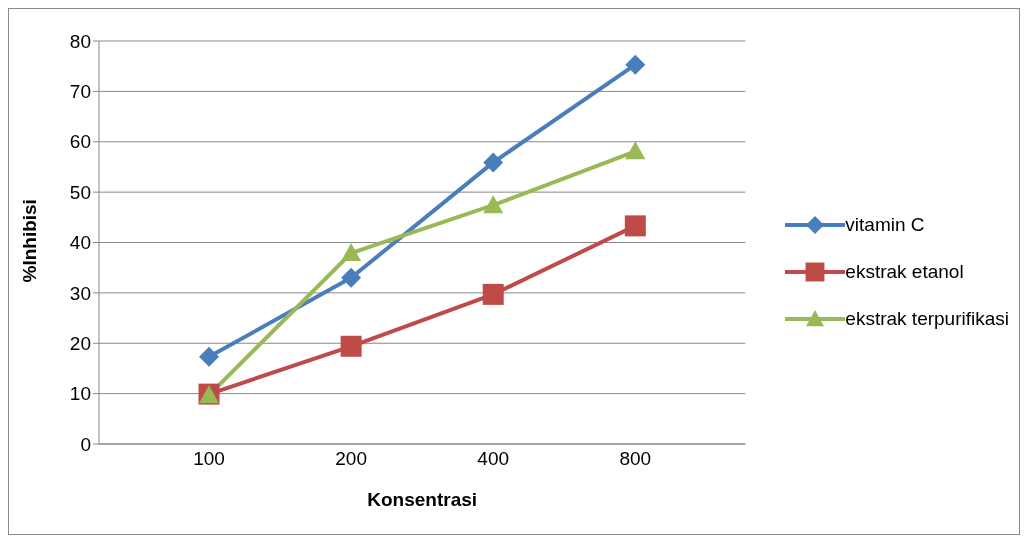 This screenshot has width=1030, height=545. What do you see at coordinates (80, 293) in the screenshot?
I see `y-tick-label: 30` at bounding box center [80, 293].